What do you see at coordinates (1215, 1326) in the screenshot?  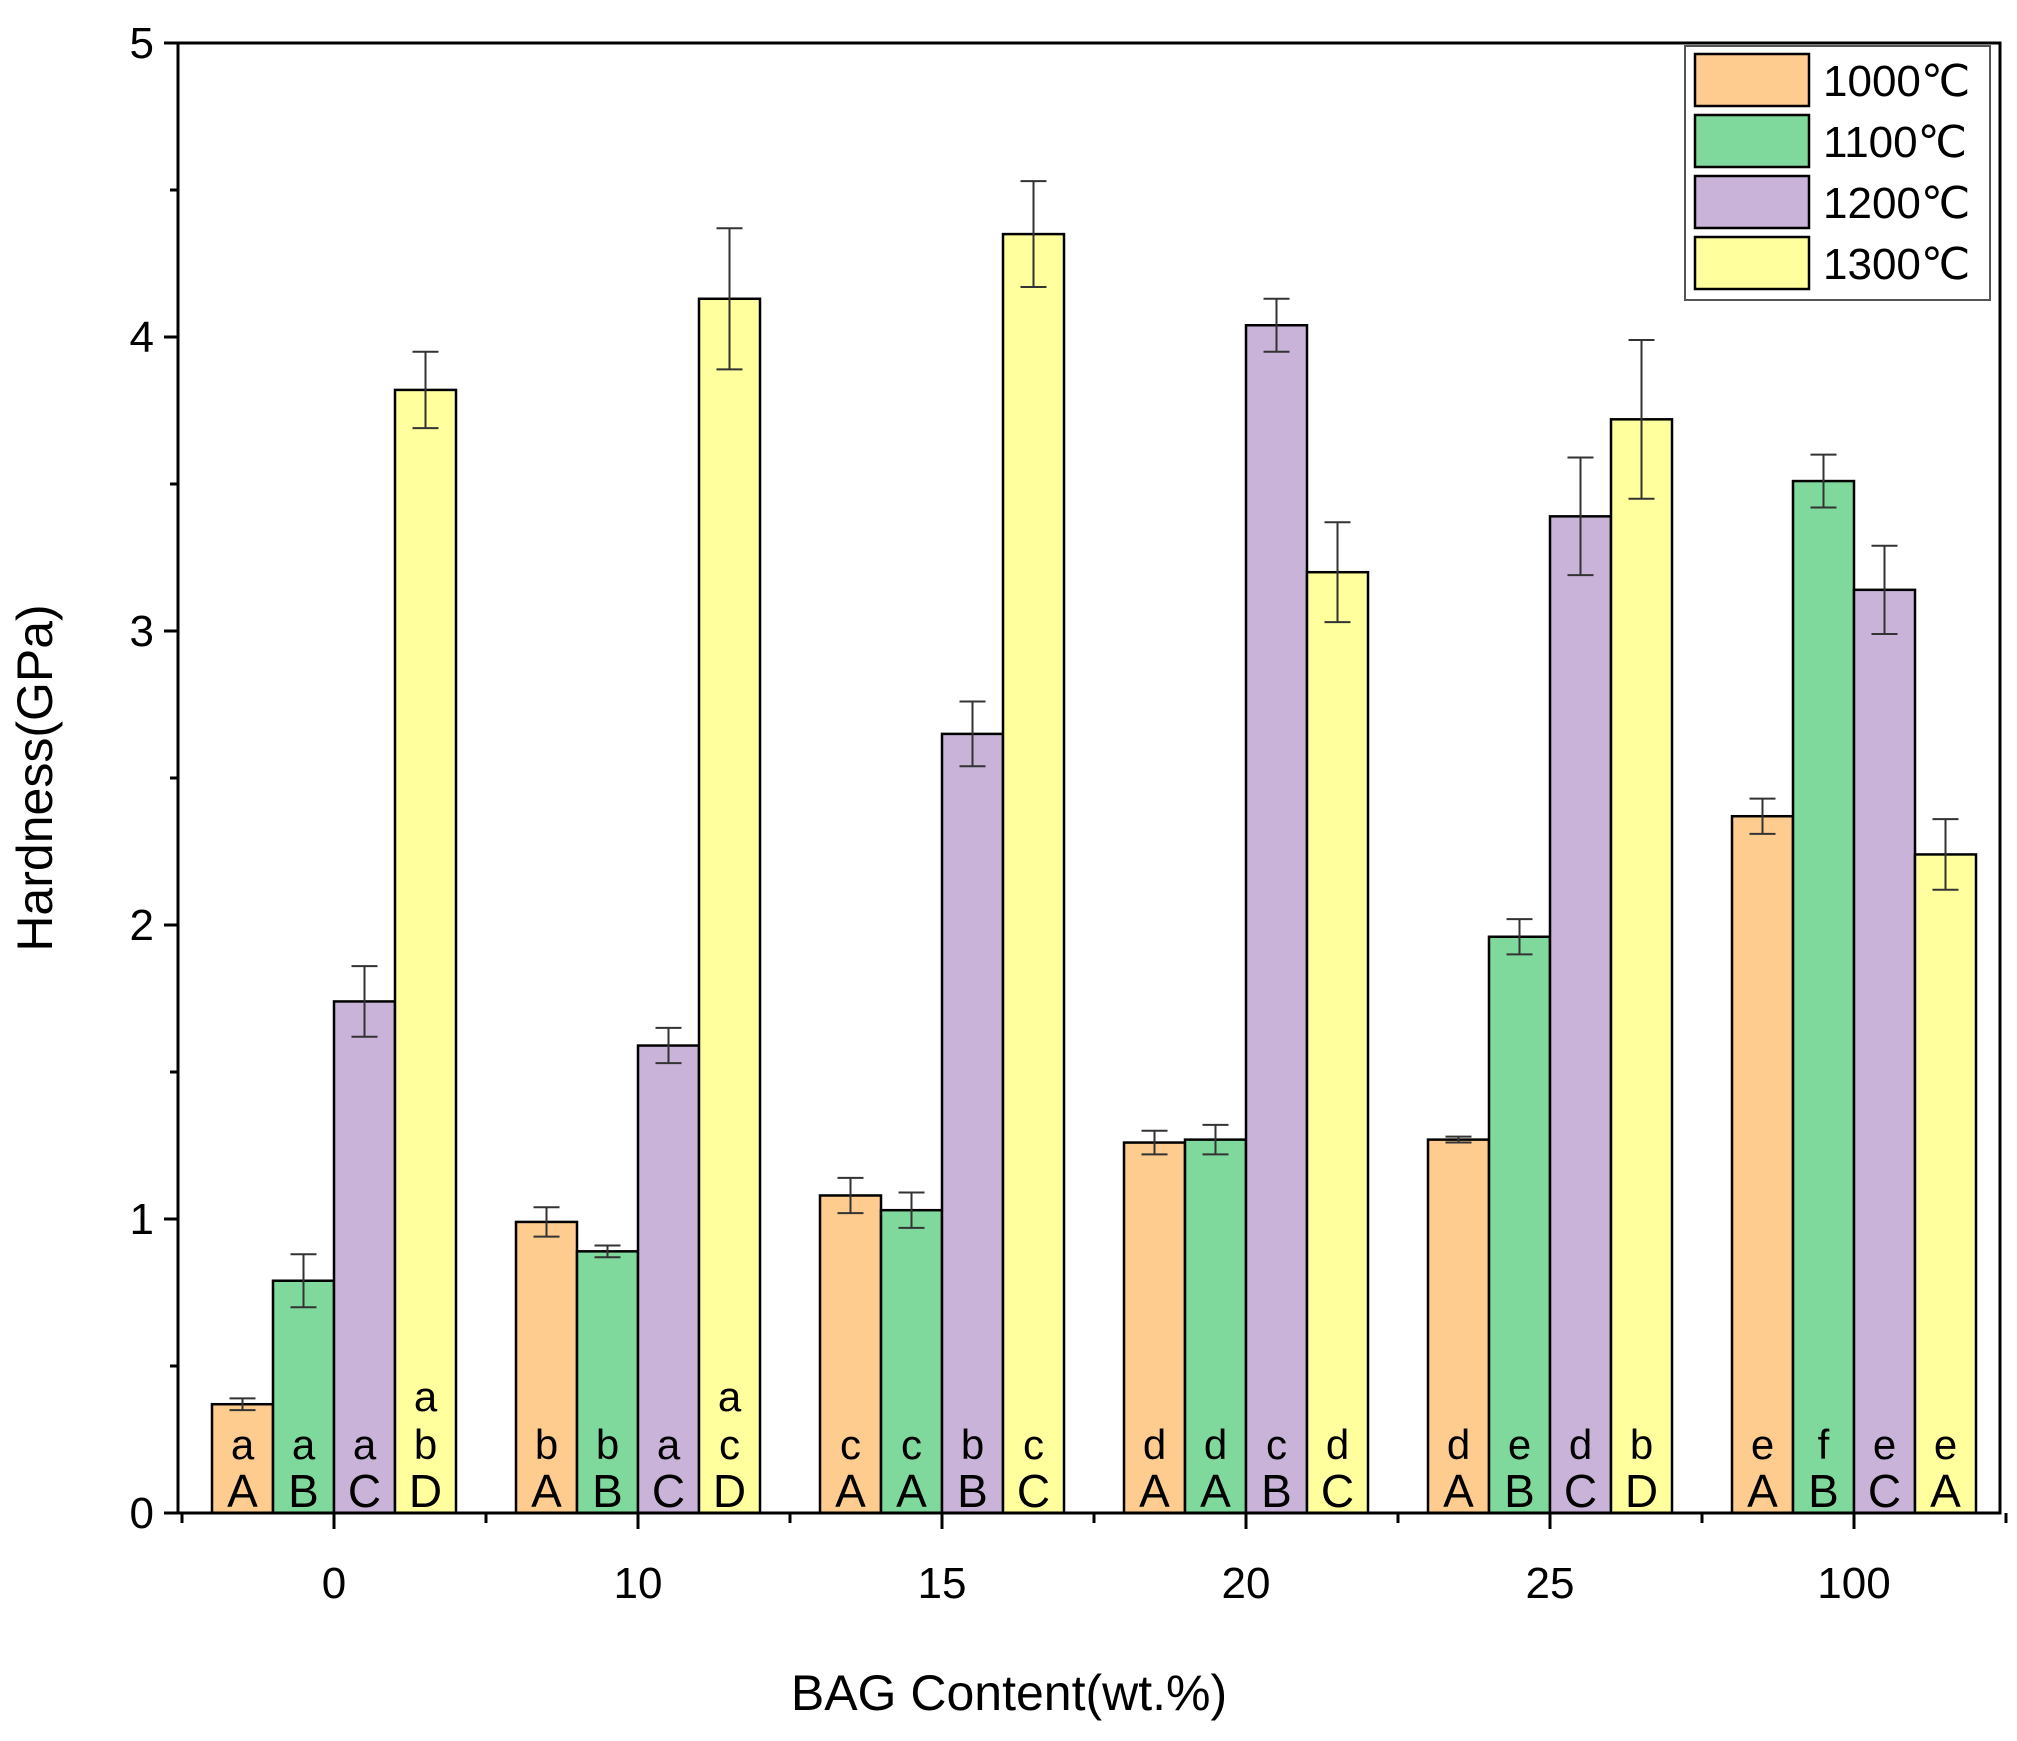 I see `bar-1100℃-20` at bounding box center [1215, 1326].